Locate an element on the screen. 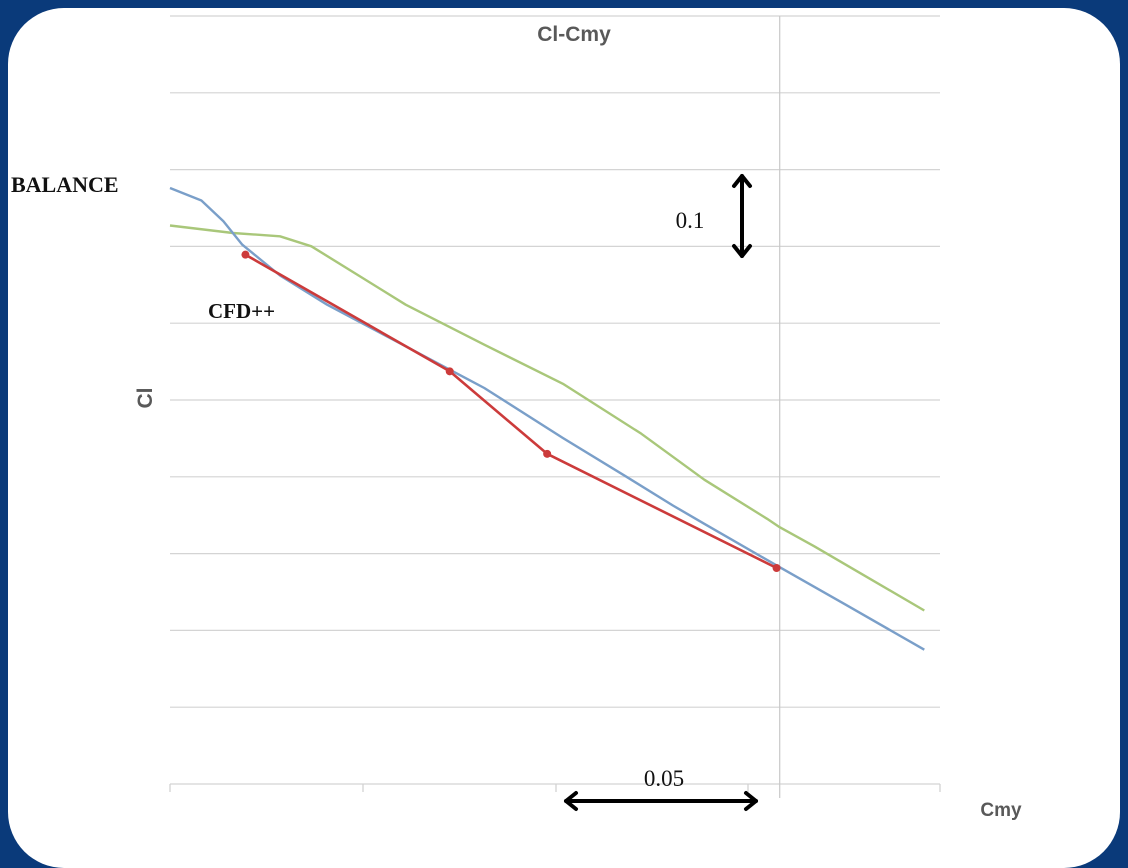 Image resolution: width=1128 pixels, height=868 pixels. x-axis-label: Cmy is located at coordinates (1001, 810).